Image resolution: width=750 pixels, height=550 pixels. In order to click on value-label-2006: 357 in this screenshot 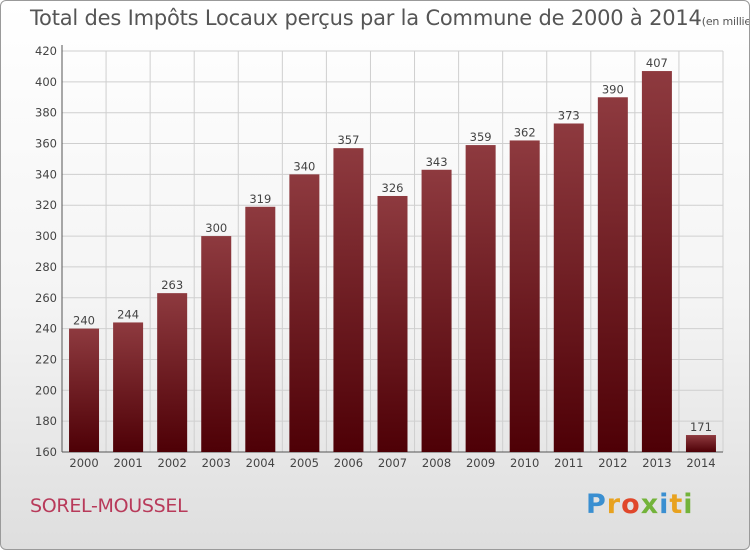, I will do `click(348, 140)`.